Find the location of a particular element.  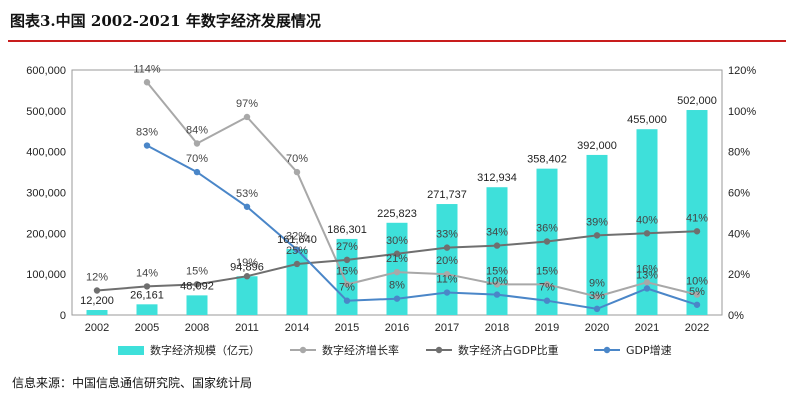

line-value-label: 33% is located at coordinates (447, 235).